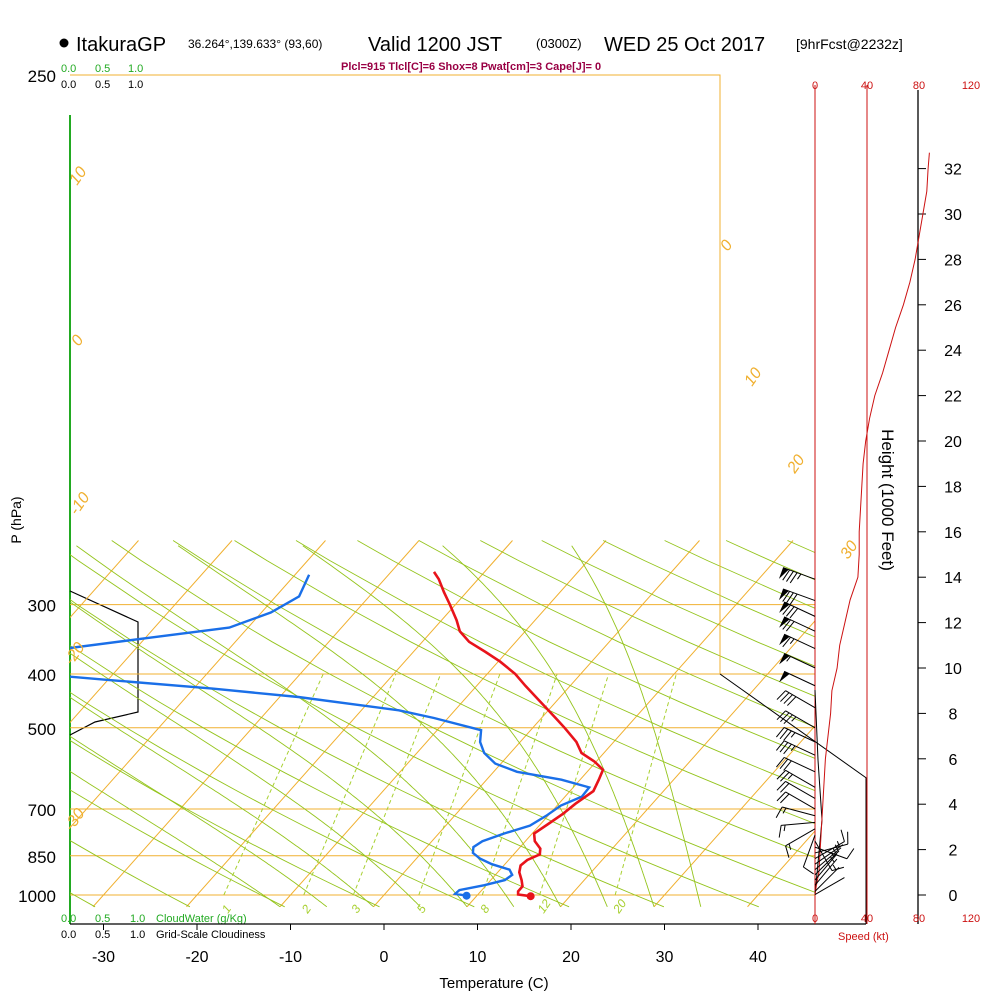 Image resolution: width=1000 pixels, height=1000 pixels. I want to click on pressure-tick-label: 850, so click(42, 857).